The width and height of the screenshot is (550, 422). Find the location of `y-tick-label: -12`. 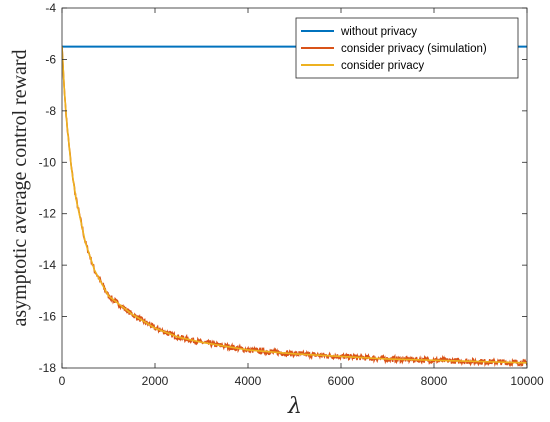

y-tick-label: -12 is located at coordinates (48, 214).